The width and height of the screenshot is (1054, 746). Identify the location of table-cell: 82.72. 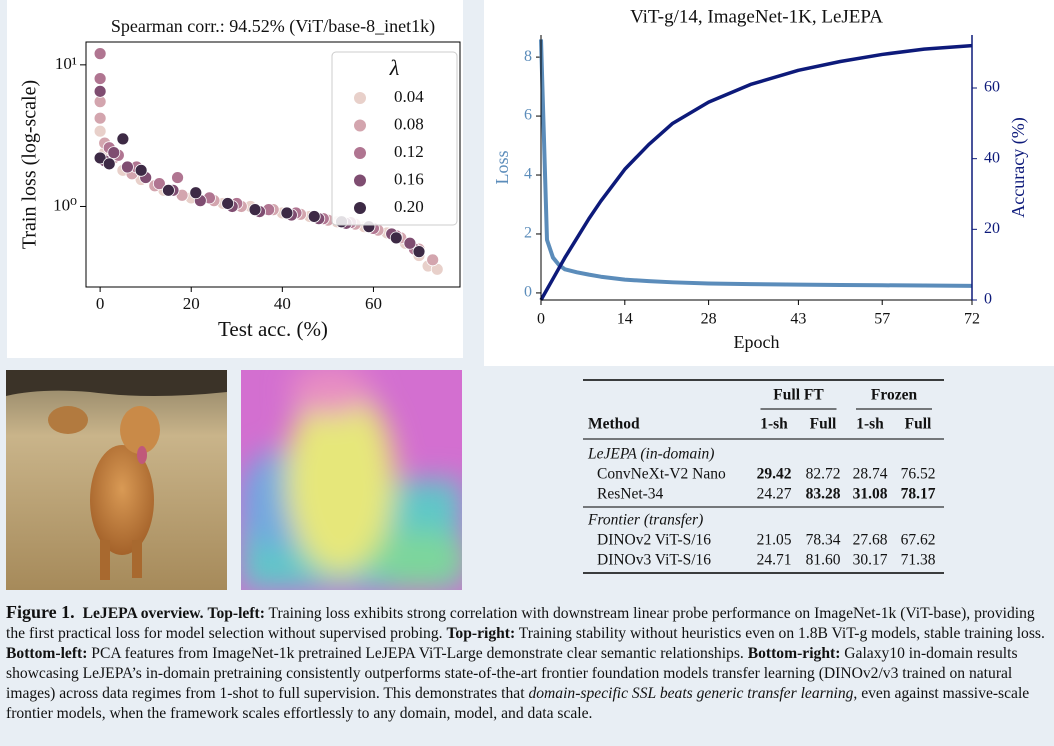
(823, 474).